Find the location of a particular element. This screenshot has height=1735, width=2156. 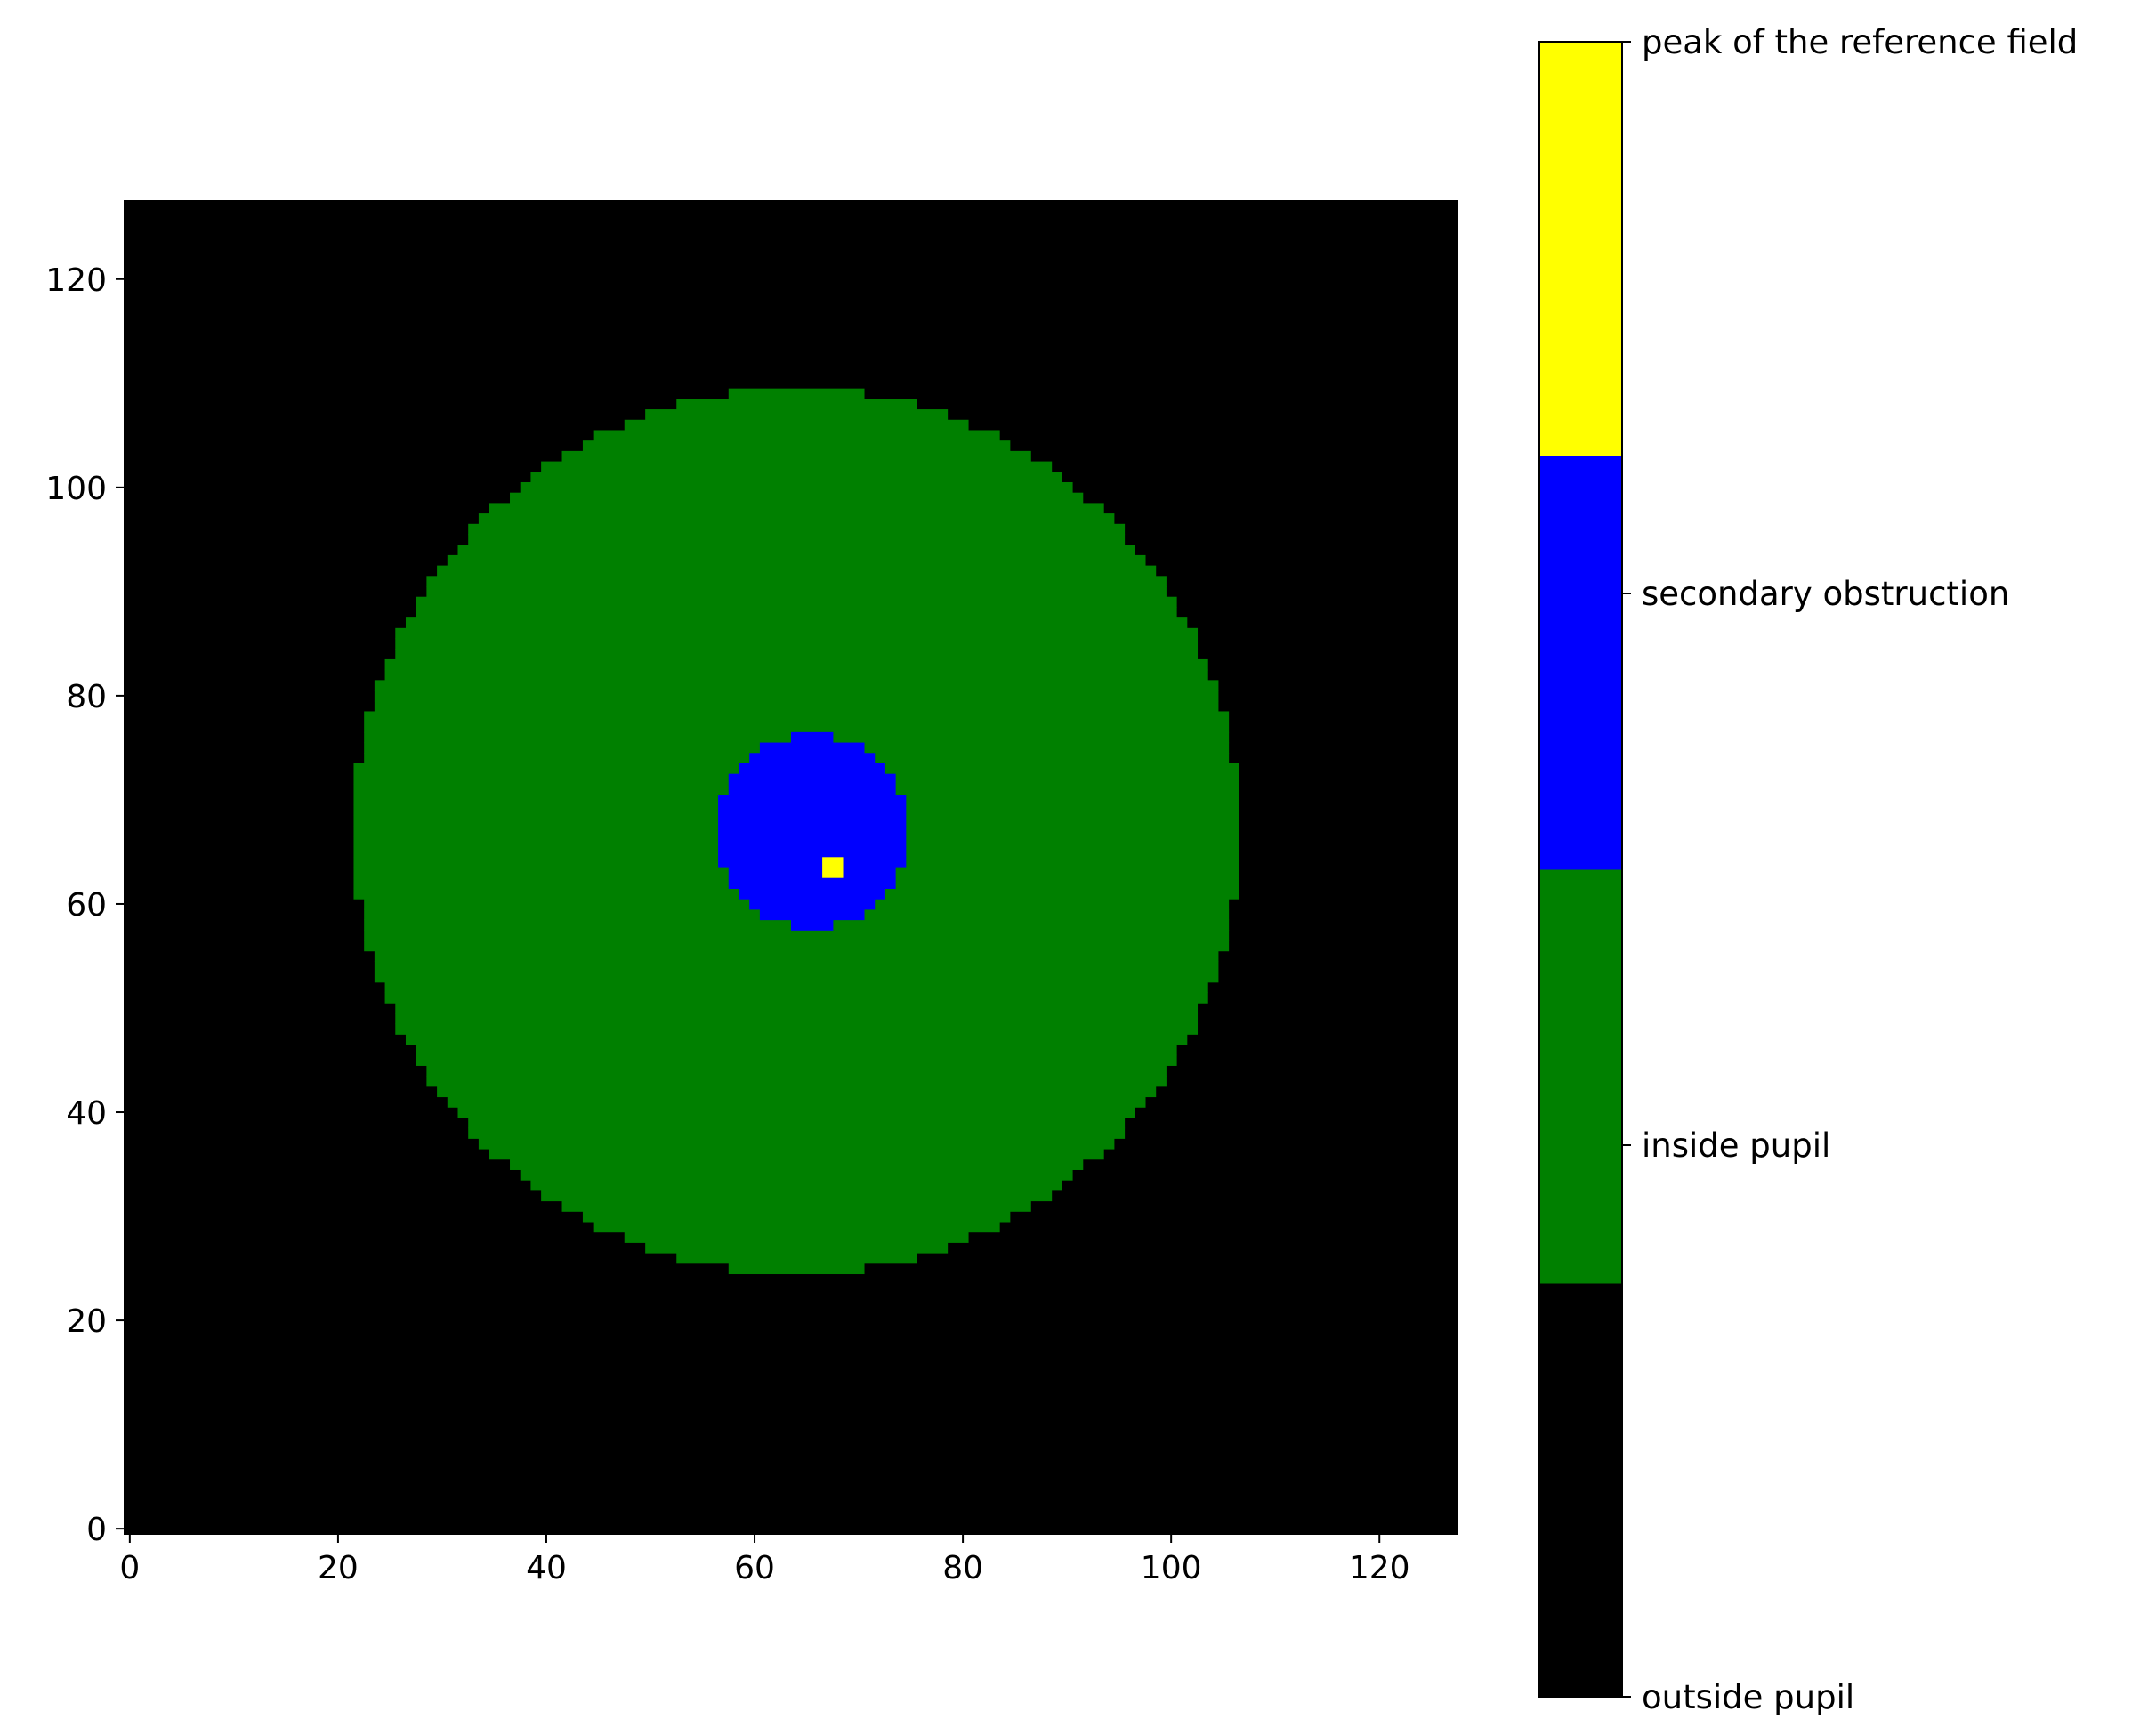

x-tick-label: 60 is located at coordinates (754, 1568).